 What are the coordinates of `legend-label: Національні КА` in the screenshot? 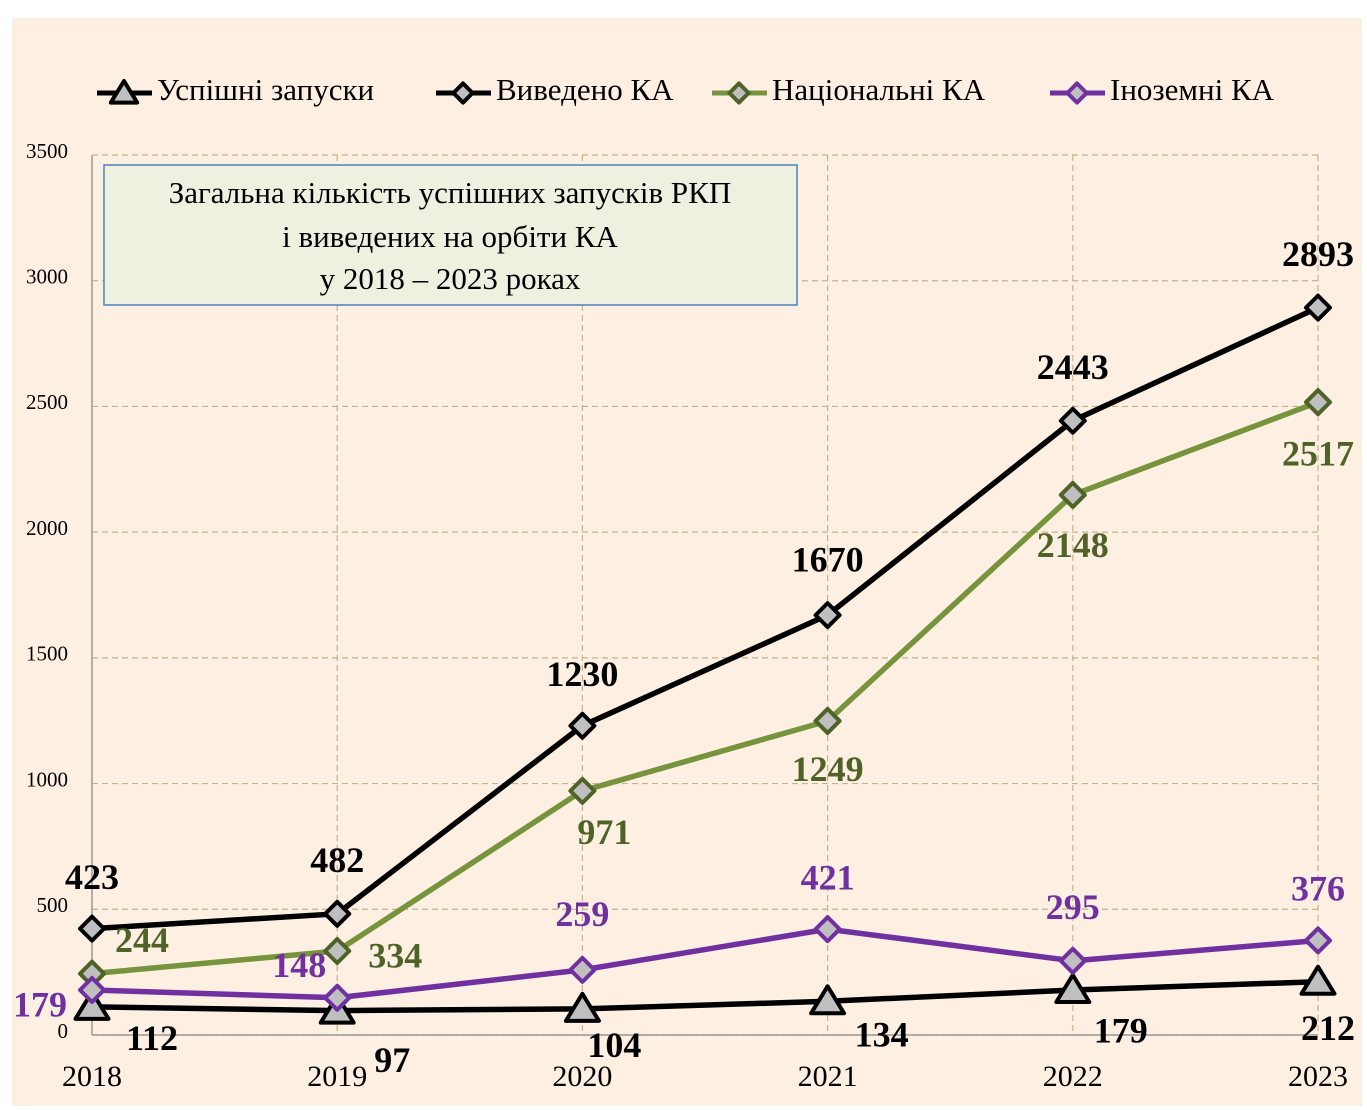 It's located at (879, 89).